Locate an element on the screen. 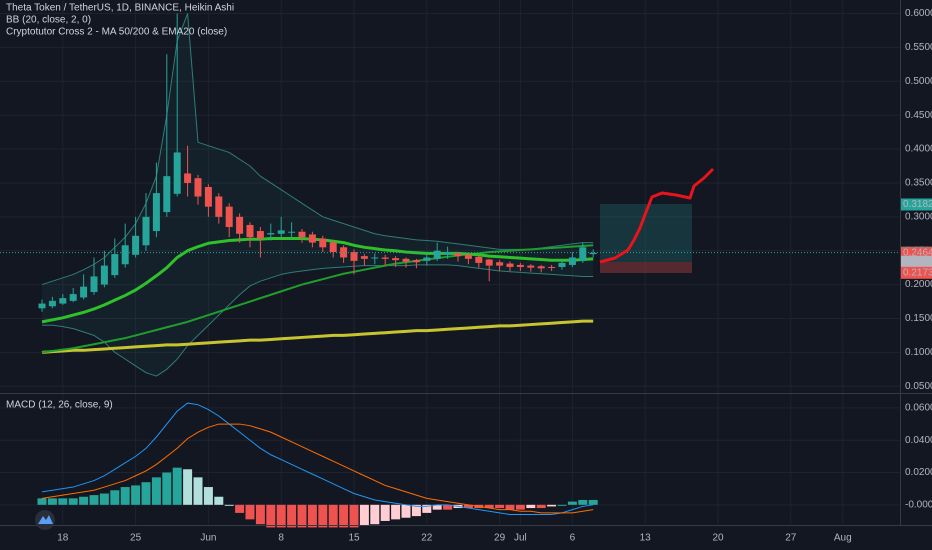 The height and width of the screenshot is (550, 932). y-tick-label: 0.06000 is located at coordinates (918, 408).